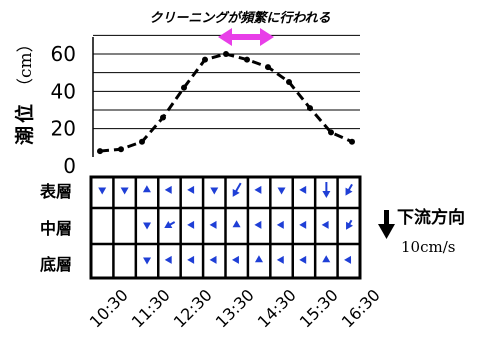  I want to click on y-label-text: 潮位, so click(24, 123).